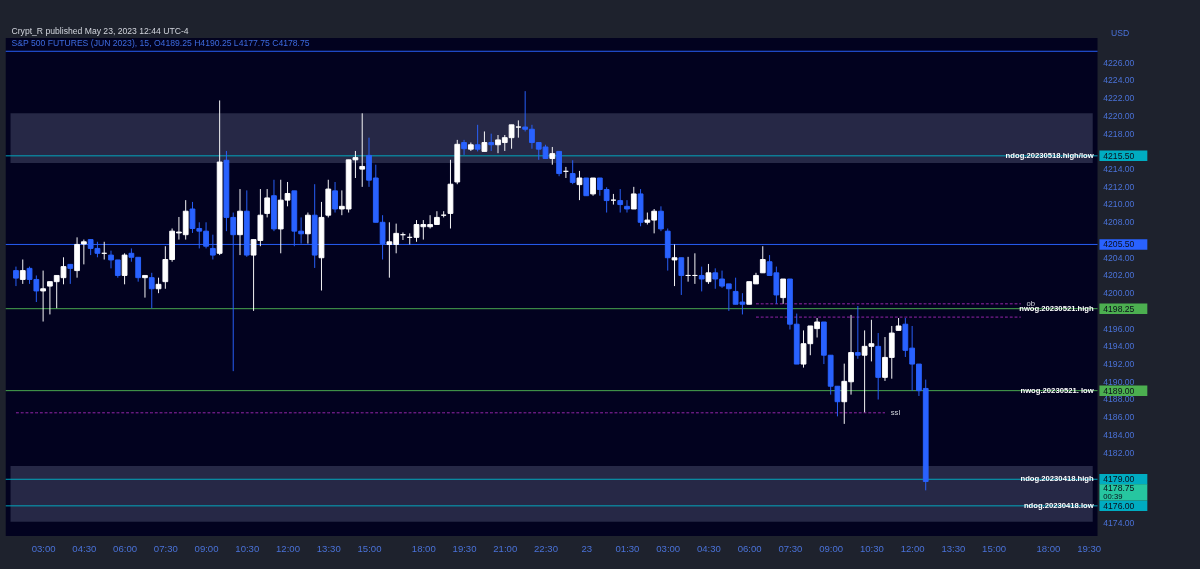 This screenshot has height=569, width=1200. What do you see at coordinates (1119, 328) in the screenshot?
I see `y-tick-label: 4196.00` at bounding box center [1119, 328].